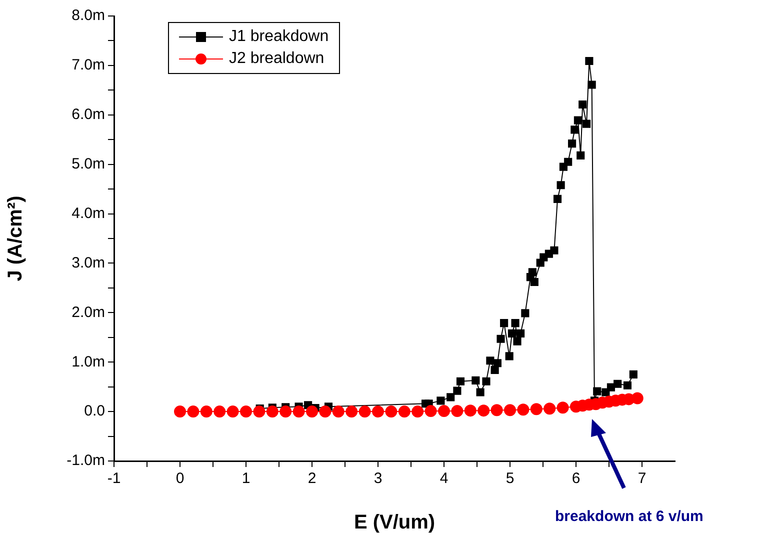 Image resolution: width=760 pixels, height=539 pixels. Describe the element at coordinates (114, 479) in the screenshot. I see `x-tick-label: -1` at that location.